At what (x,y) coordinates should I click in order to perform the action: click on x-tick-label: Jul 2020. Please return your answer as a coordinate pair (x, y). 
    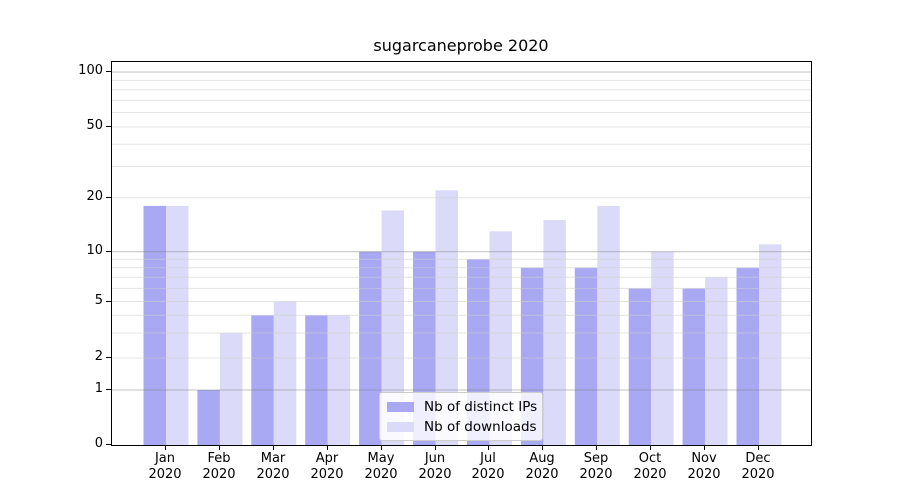
    Looking at the image, I should click on (488, 467).